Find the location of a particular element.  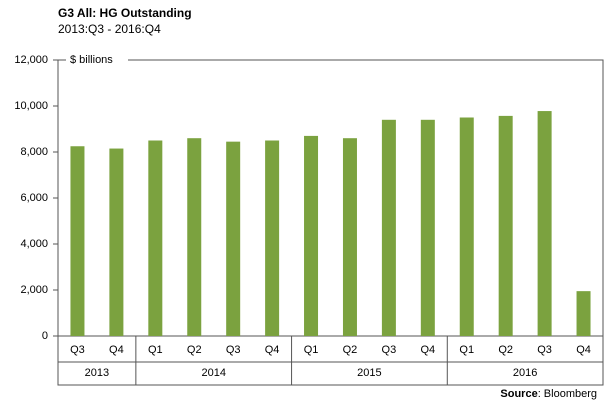

y-tick-label: 2,000 is located at coordinates (34, 290).